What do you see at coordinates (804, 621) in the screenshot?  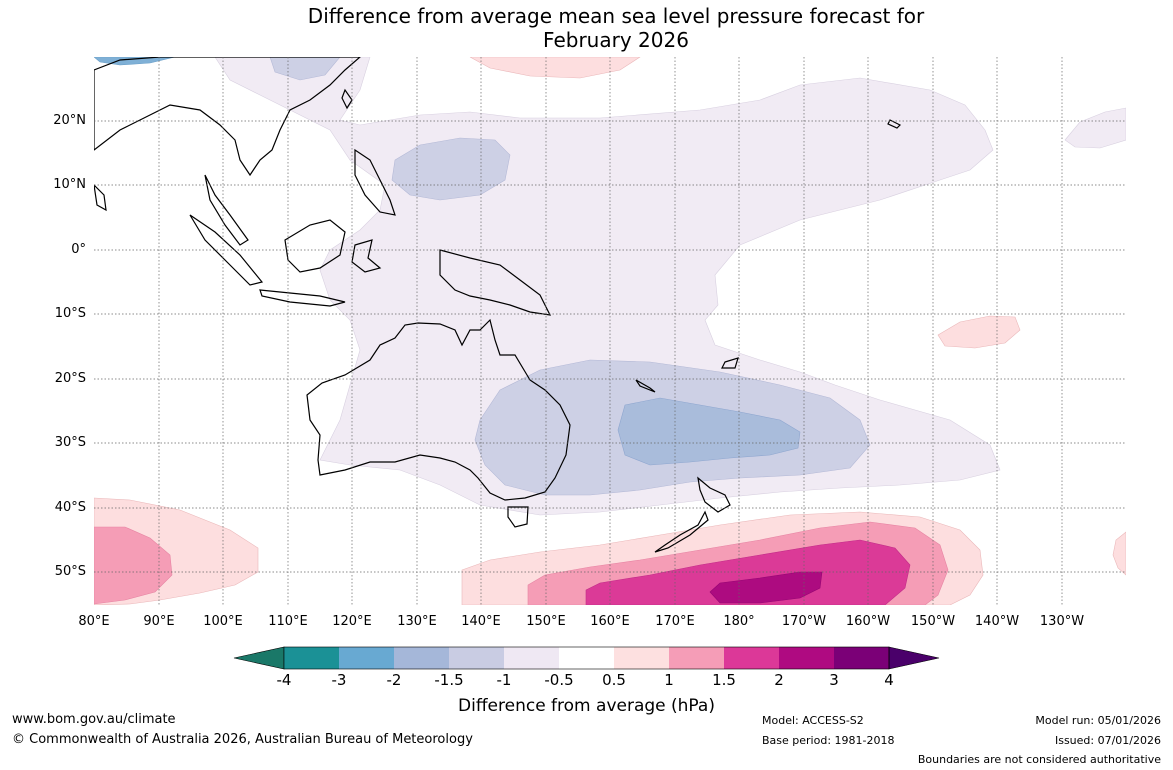 I see `lon-label: 170°W` at bounding box center [804, 621].